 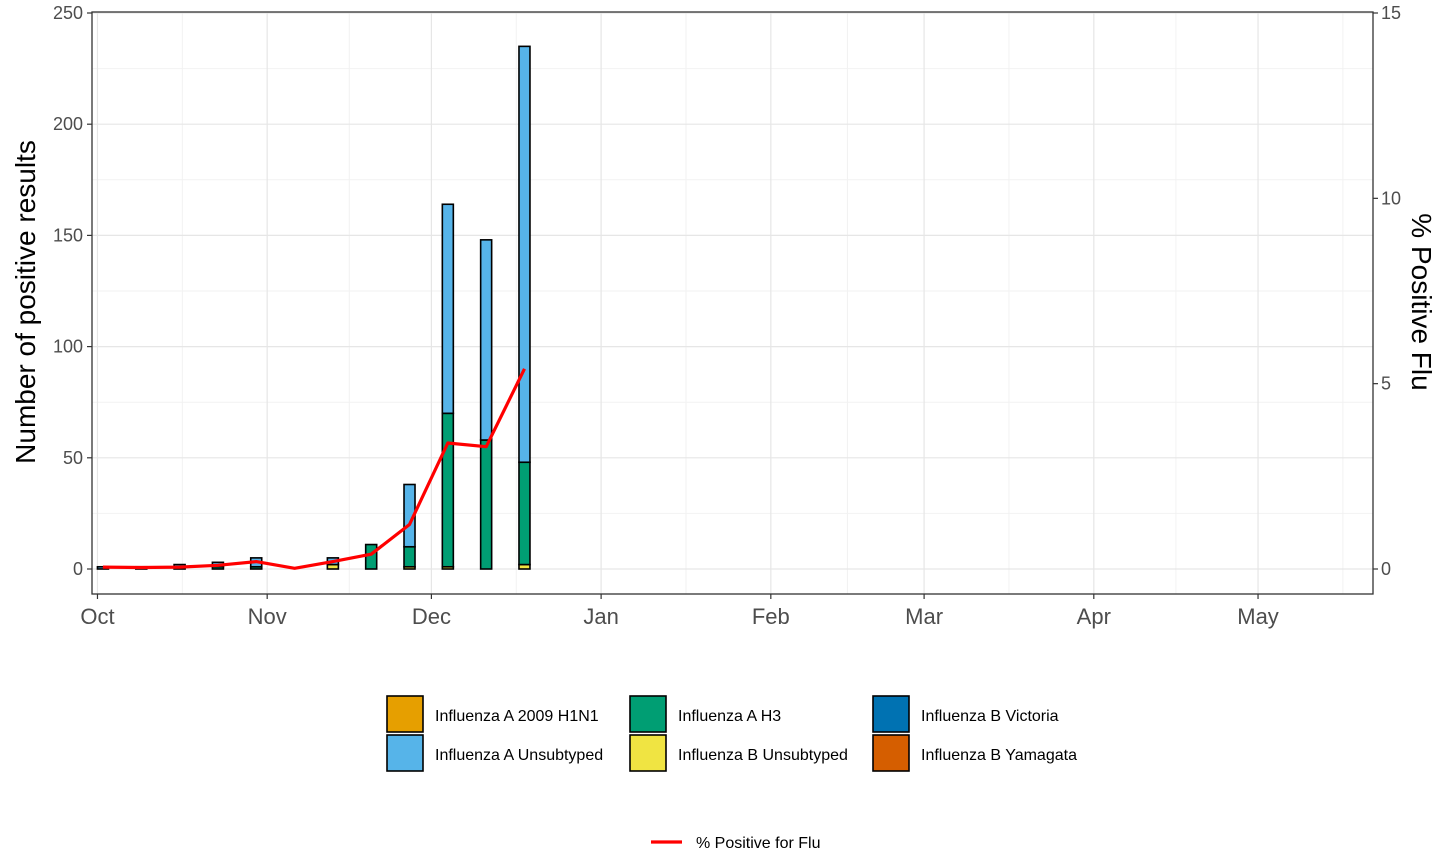 What do you see at coordinates (999, 755) in the screenshot?
I see `legend-label: Influenza B Yamagata` at bounding box center [999, 755].